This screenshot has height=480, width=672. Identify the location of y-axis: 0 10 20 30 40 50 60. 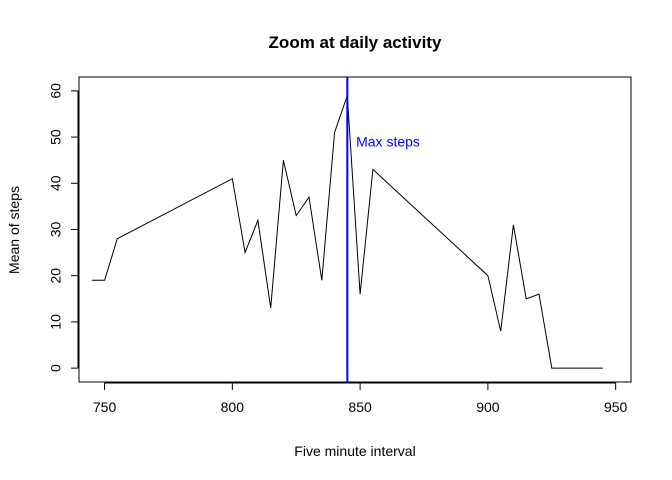
(63, 227).